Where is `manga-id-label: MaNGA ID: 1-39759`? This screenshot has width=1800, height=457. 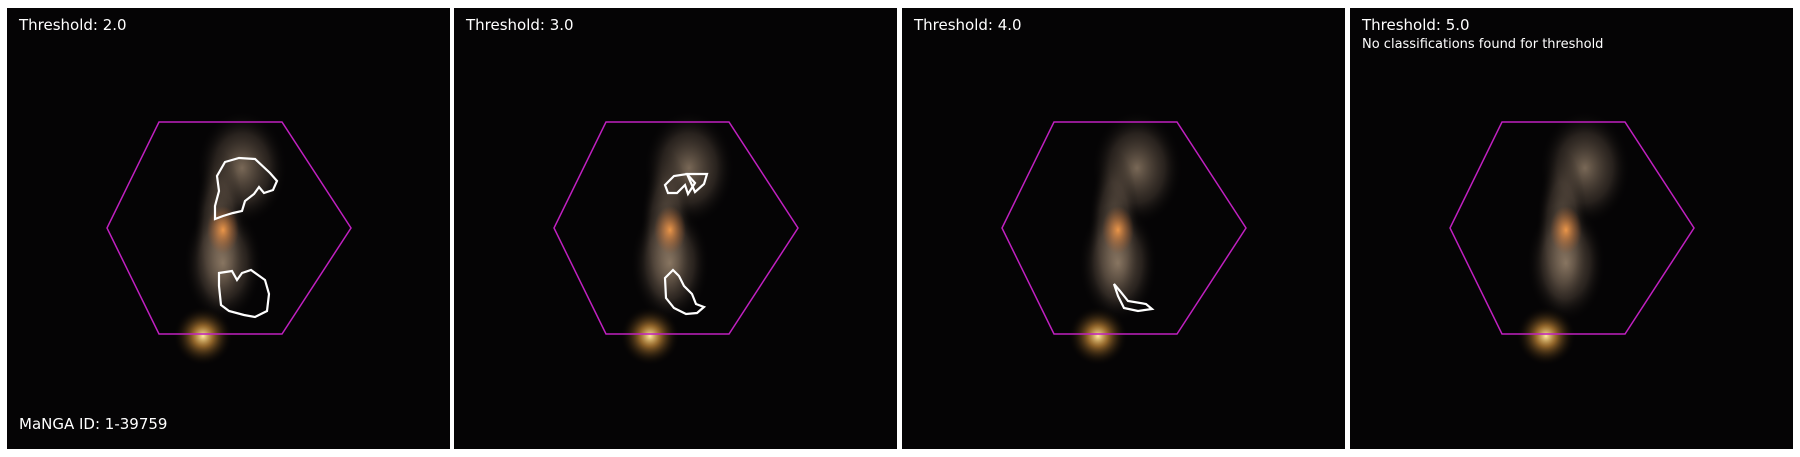 manga-id-label: MaNGA ID: 1-39759 is located at coordinates (93, 424).